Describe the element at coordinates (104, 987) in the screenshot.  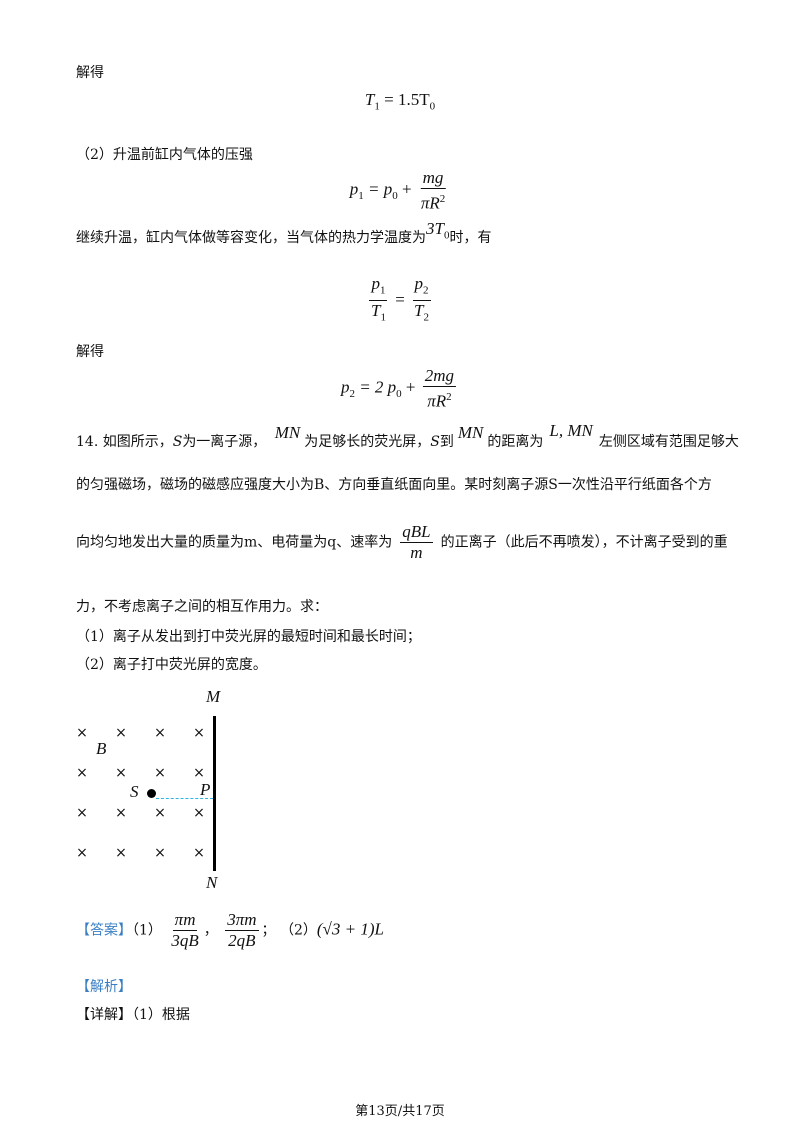
I see `analysis-tag: 【解析】` at that location.